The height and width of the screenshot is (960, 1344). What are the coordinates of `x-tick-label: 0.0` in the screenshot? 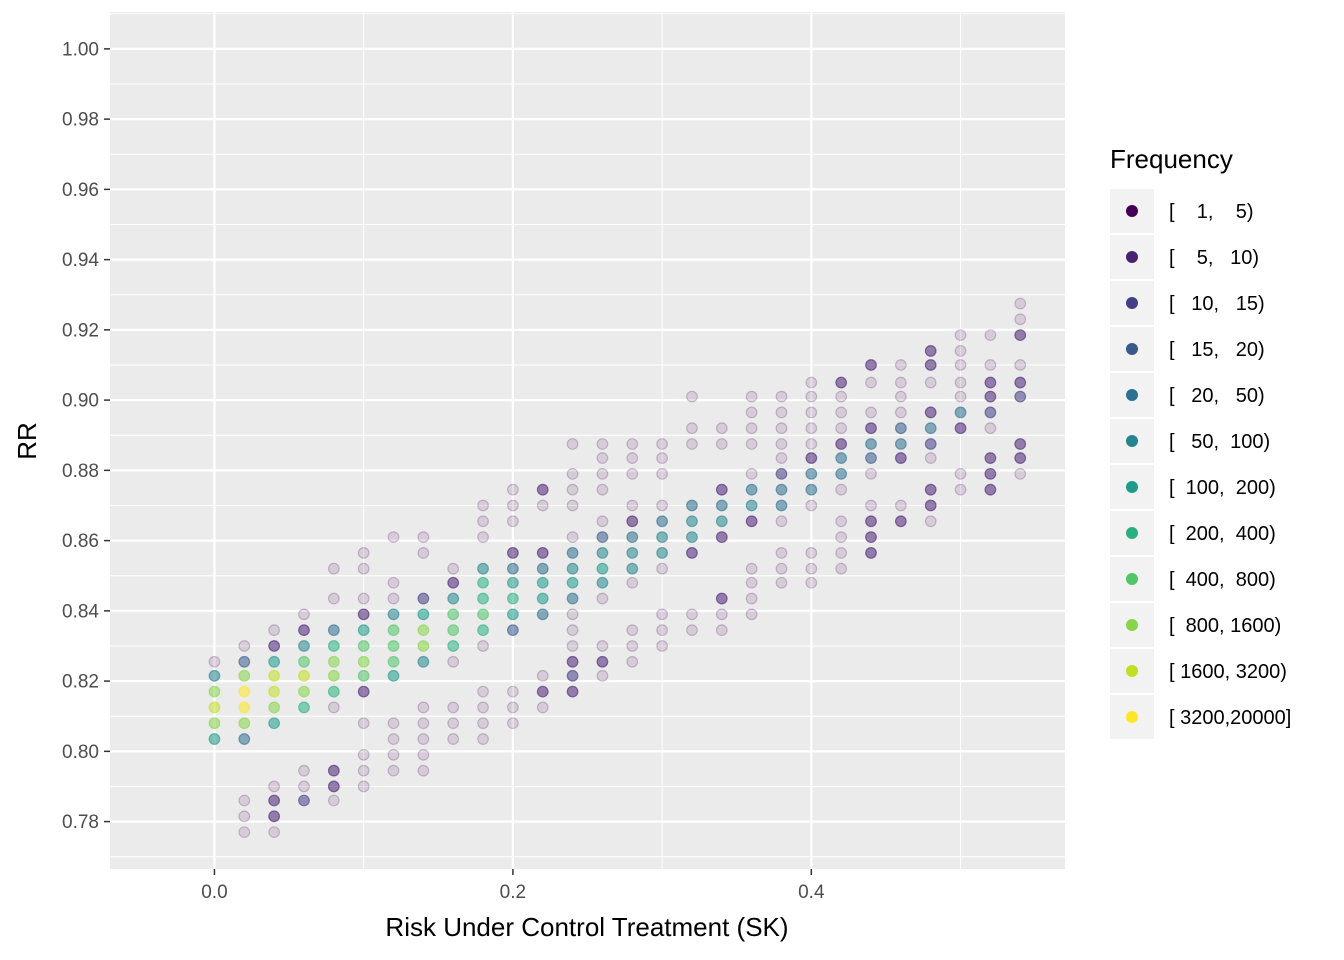 It's located at (214, 892).